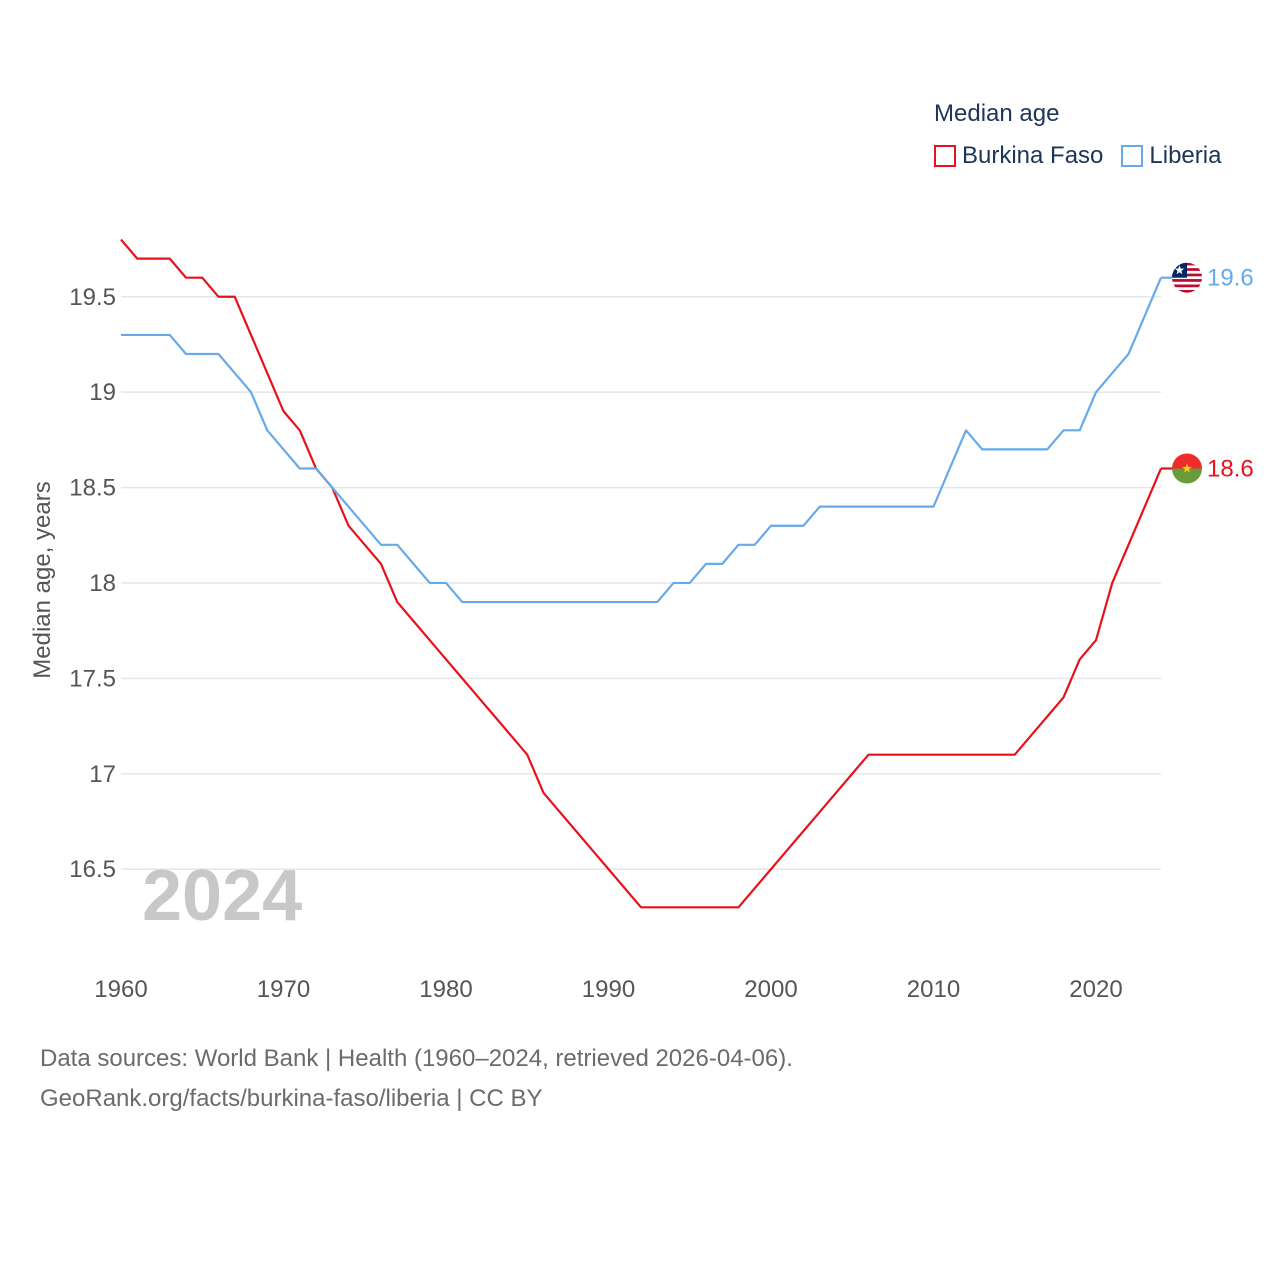 The height and width of the screenshot is (1280, 1280). I want to click on y-axis-label: Median age, years, so click(42, 579).